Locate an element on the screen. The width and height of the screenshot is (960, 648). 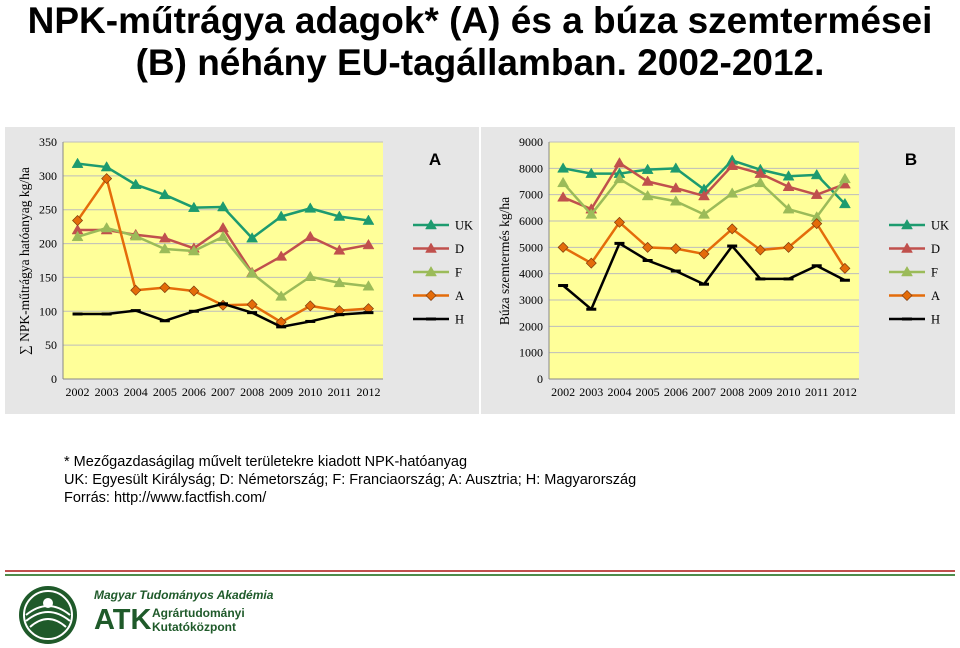
y-tick-label: 4000 is located at coordinates (531, 274).